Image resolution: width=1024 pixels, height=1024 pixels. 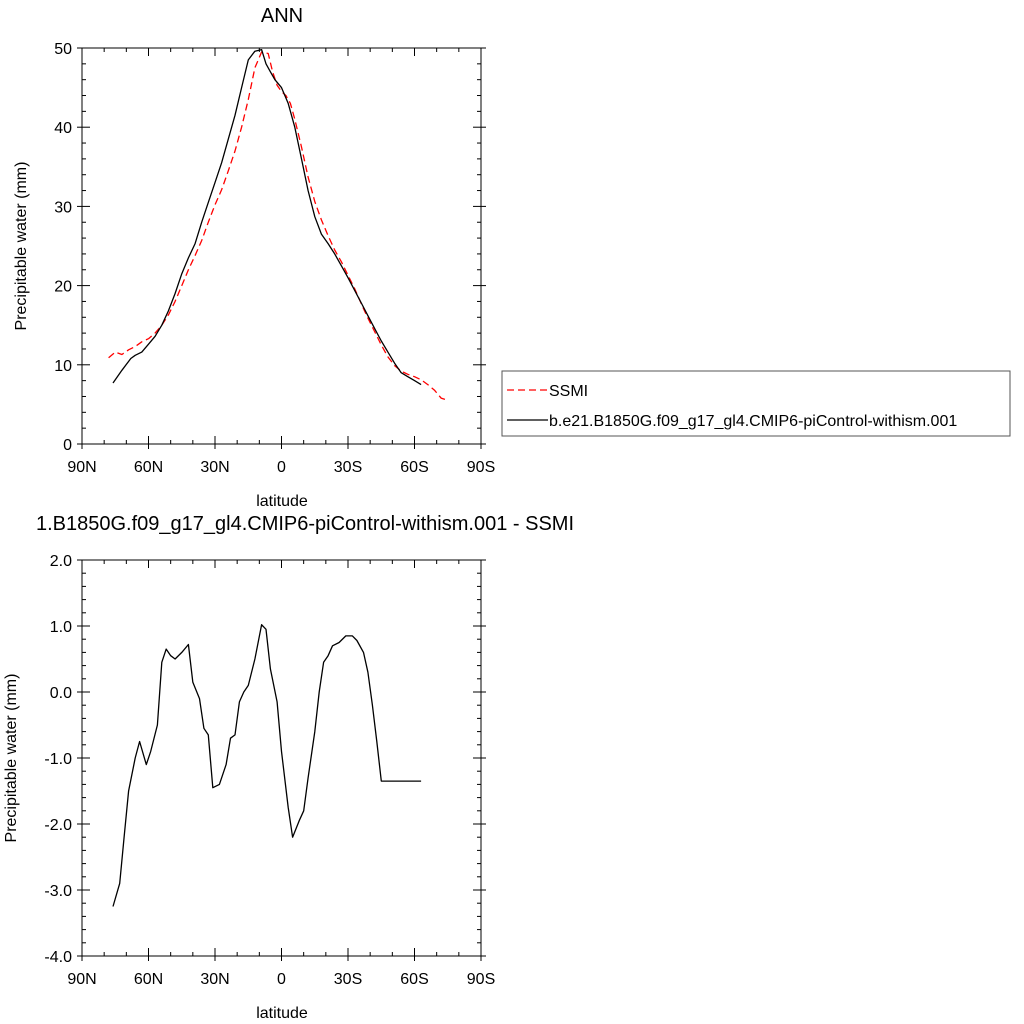 What do you see at coordinates (58, 825) in the screenshot?
I see `y-tick-label: -2.0` at bounding box center [58, 825].